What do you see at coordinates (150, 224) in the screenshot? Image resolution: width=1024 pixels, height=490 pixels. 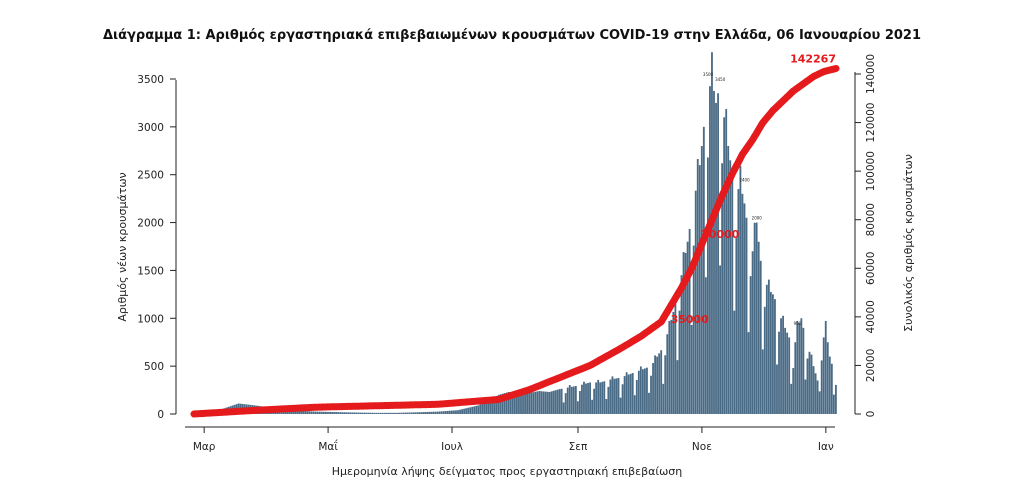 I see `y-tick-label: 2000` at bounding box center [150, 224].